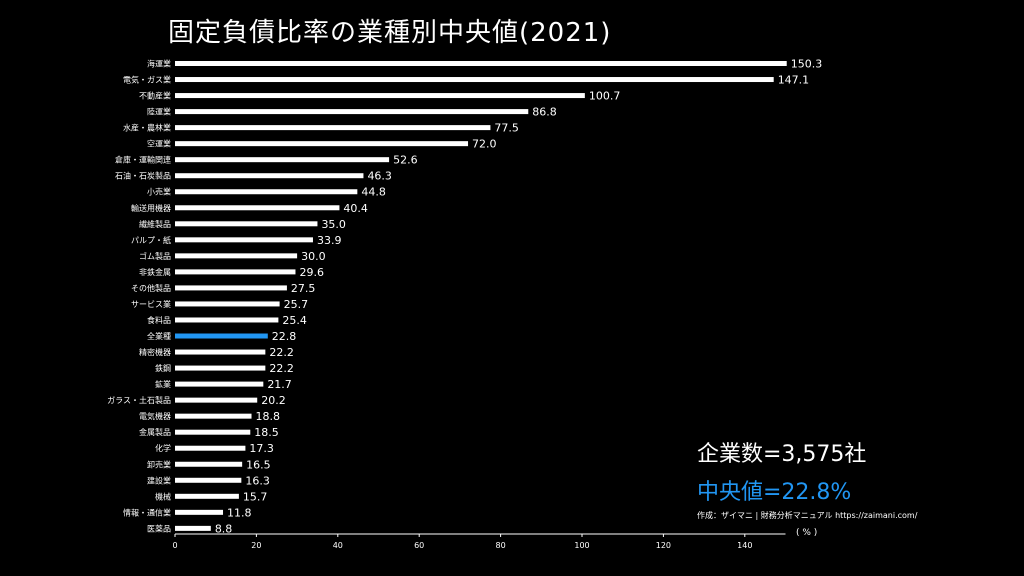  Describe the element at coordinates (155, 432) in the screenshot. I see `category-label: 金属製品` at that location.